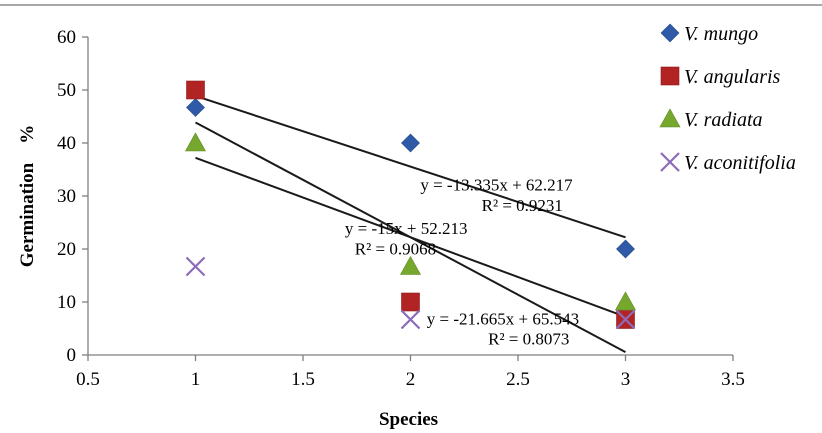 The width and height of the screenshot is (822, 433). I want to click on legend-label-v-angularis: V. angularis, so click(732, 77).